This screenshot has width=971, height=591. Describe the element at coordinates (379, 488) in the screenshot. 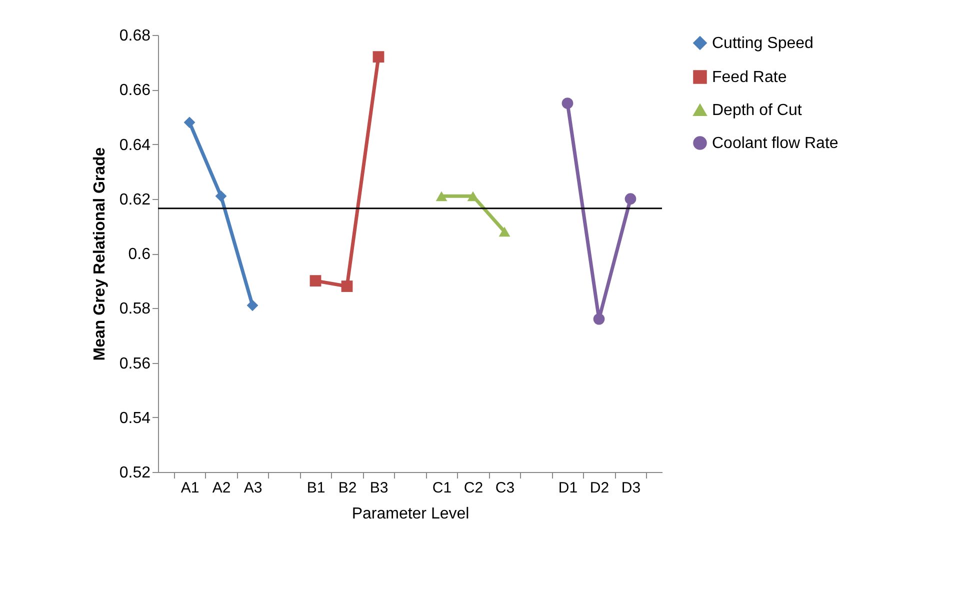

I see `x-tick-label: B3` at that location.